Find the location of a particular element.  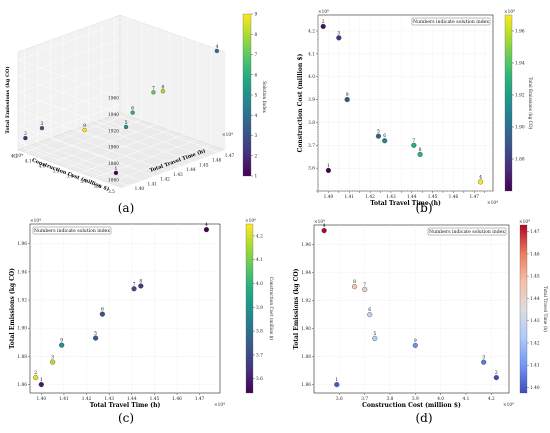

x-tick-label: 1.40 is located at coordinates (42, 399).